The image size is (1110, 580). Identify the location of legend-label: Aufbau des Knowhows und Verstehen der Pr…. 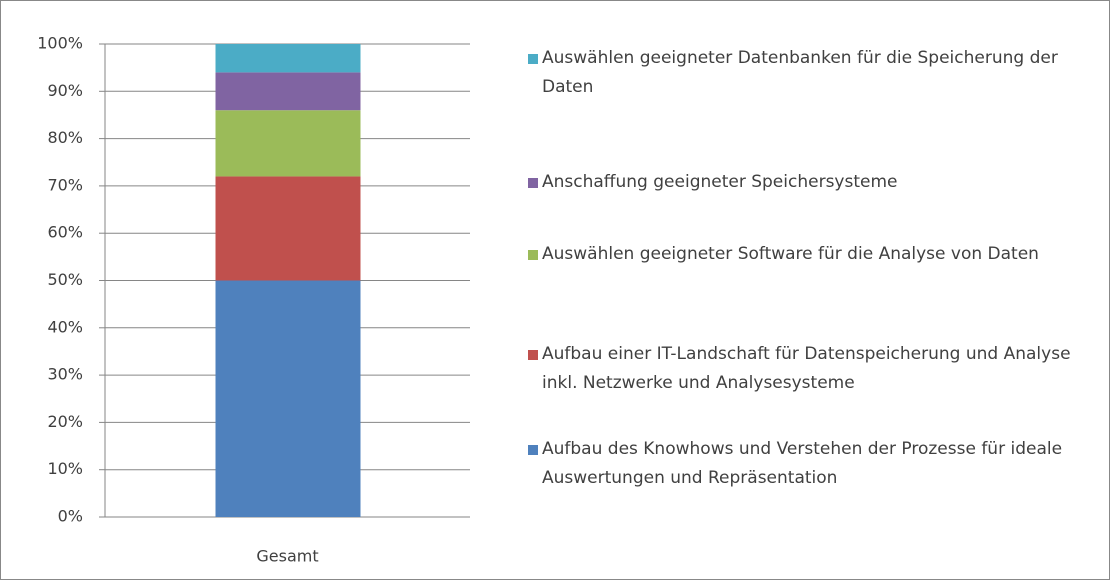
(802, 463).